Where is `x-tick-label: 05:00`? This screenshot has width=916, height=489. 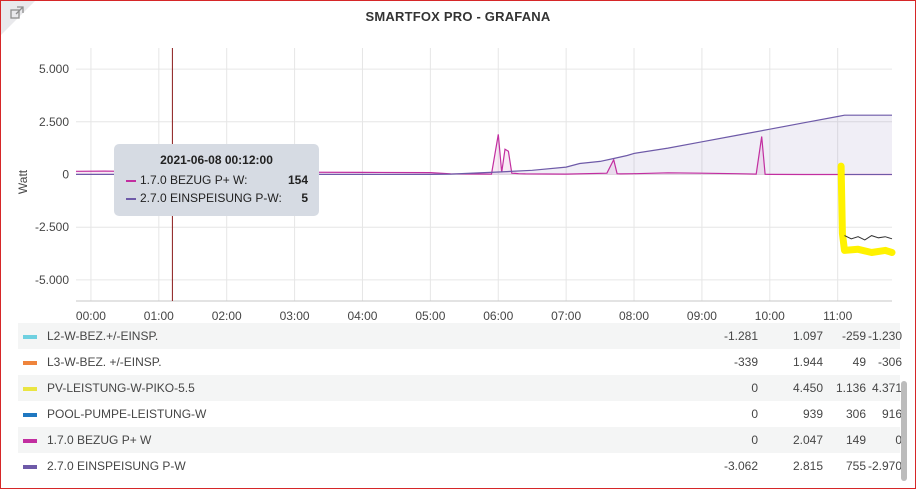
x-tick-label: 05:00 is located at coordinates (430, 315).